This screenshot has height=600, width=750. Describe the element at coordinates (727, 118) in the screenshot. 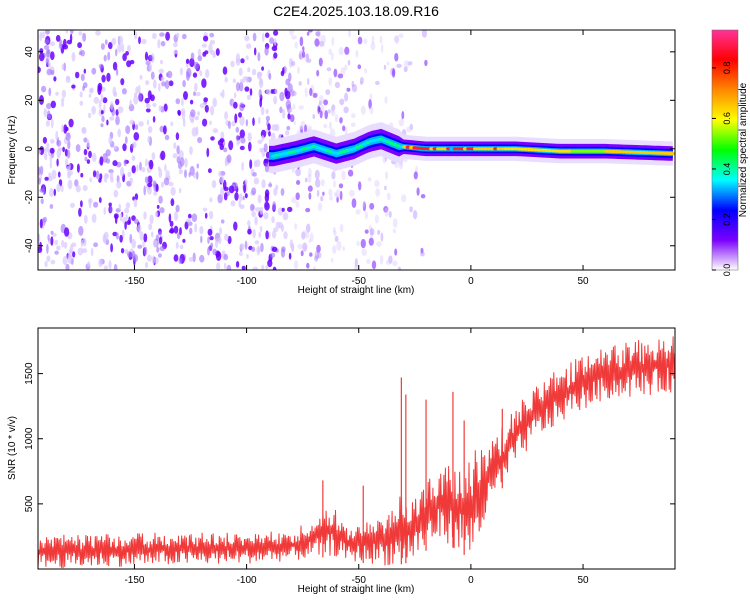

I see `colorbar-tick-label: 0.6` at that location.